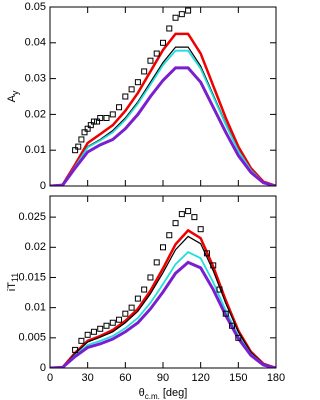  What do you see at coordinates (12, 286) in the screenshot?
I see `y-label-main: iT` at bounding box center [12, 286].